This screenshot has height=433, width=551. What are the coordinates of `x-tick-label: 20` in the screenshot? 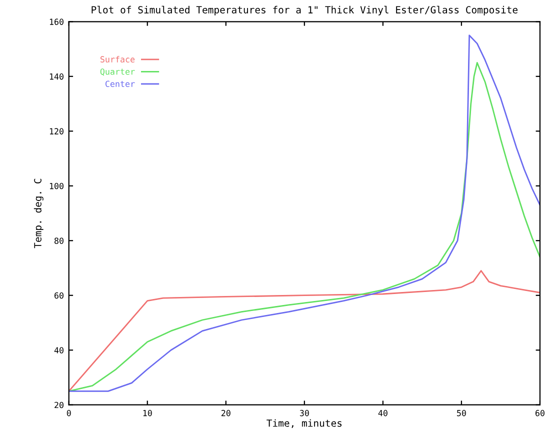 It's located at (226, 413).